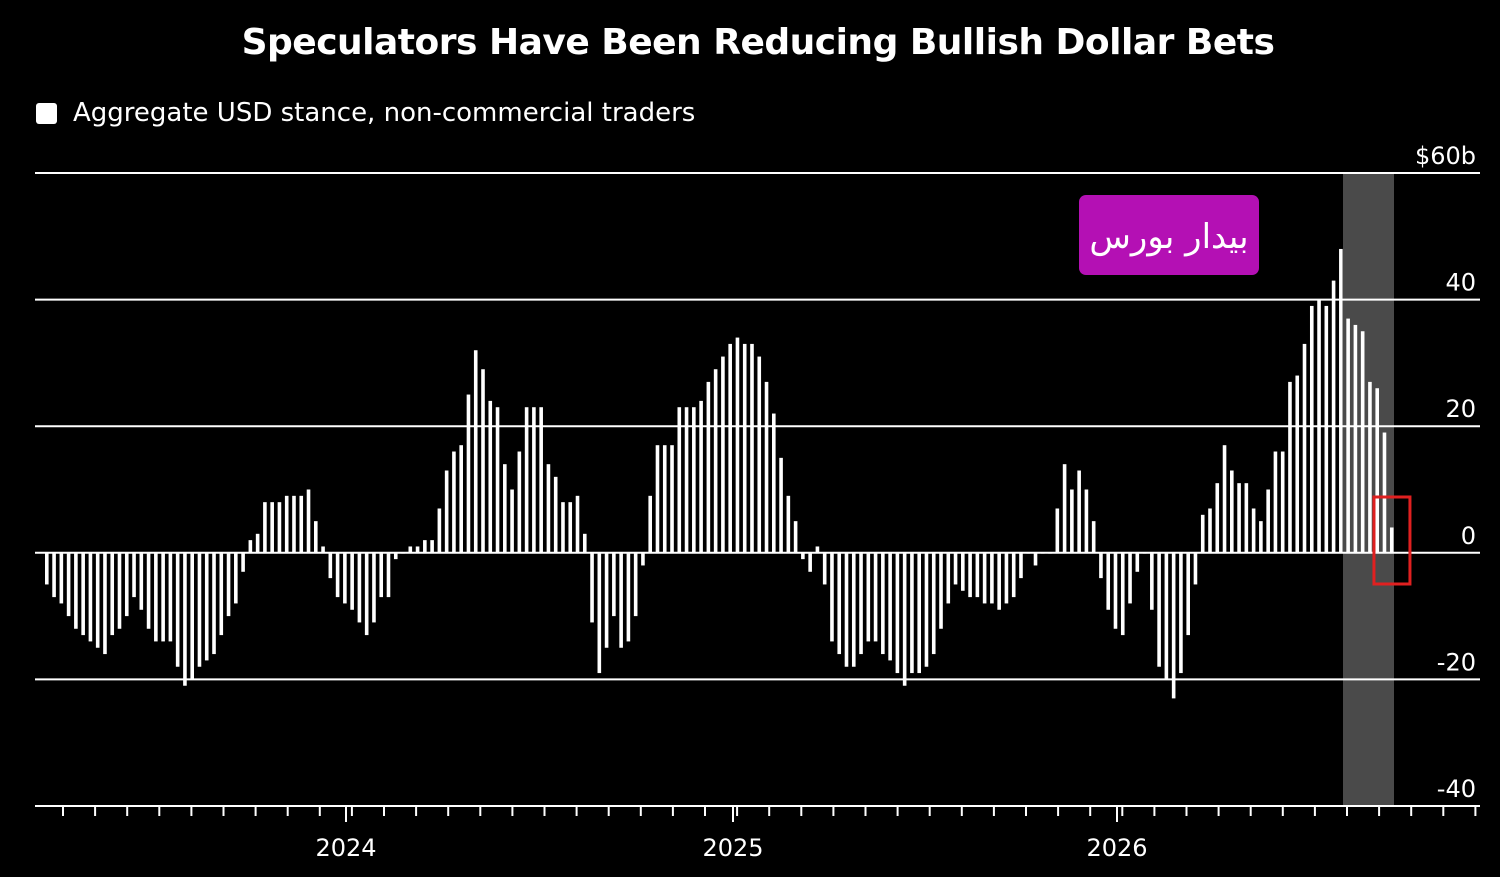  I want to click on watermark-badge, so click(1169, 235).